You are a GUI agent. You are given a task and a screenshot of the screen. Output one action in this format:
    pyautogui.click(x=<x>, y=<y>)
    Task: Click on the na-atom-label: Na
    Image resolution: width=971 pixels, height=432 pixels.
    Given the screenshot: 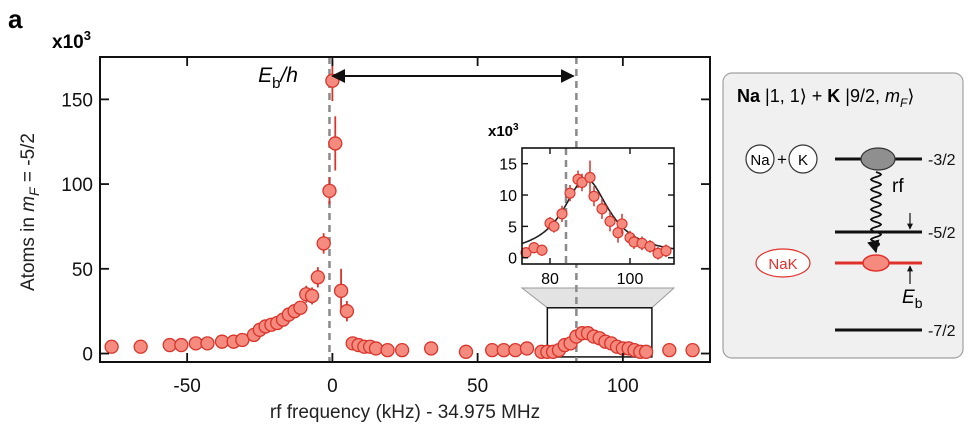 What is the action you would take?
    pyautogui.click(x=760, y=160)
    